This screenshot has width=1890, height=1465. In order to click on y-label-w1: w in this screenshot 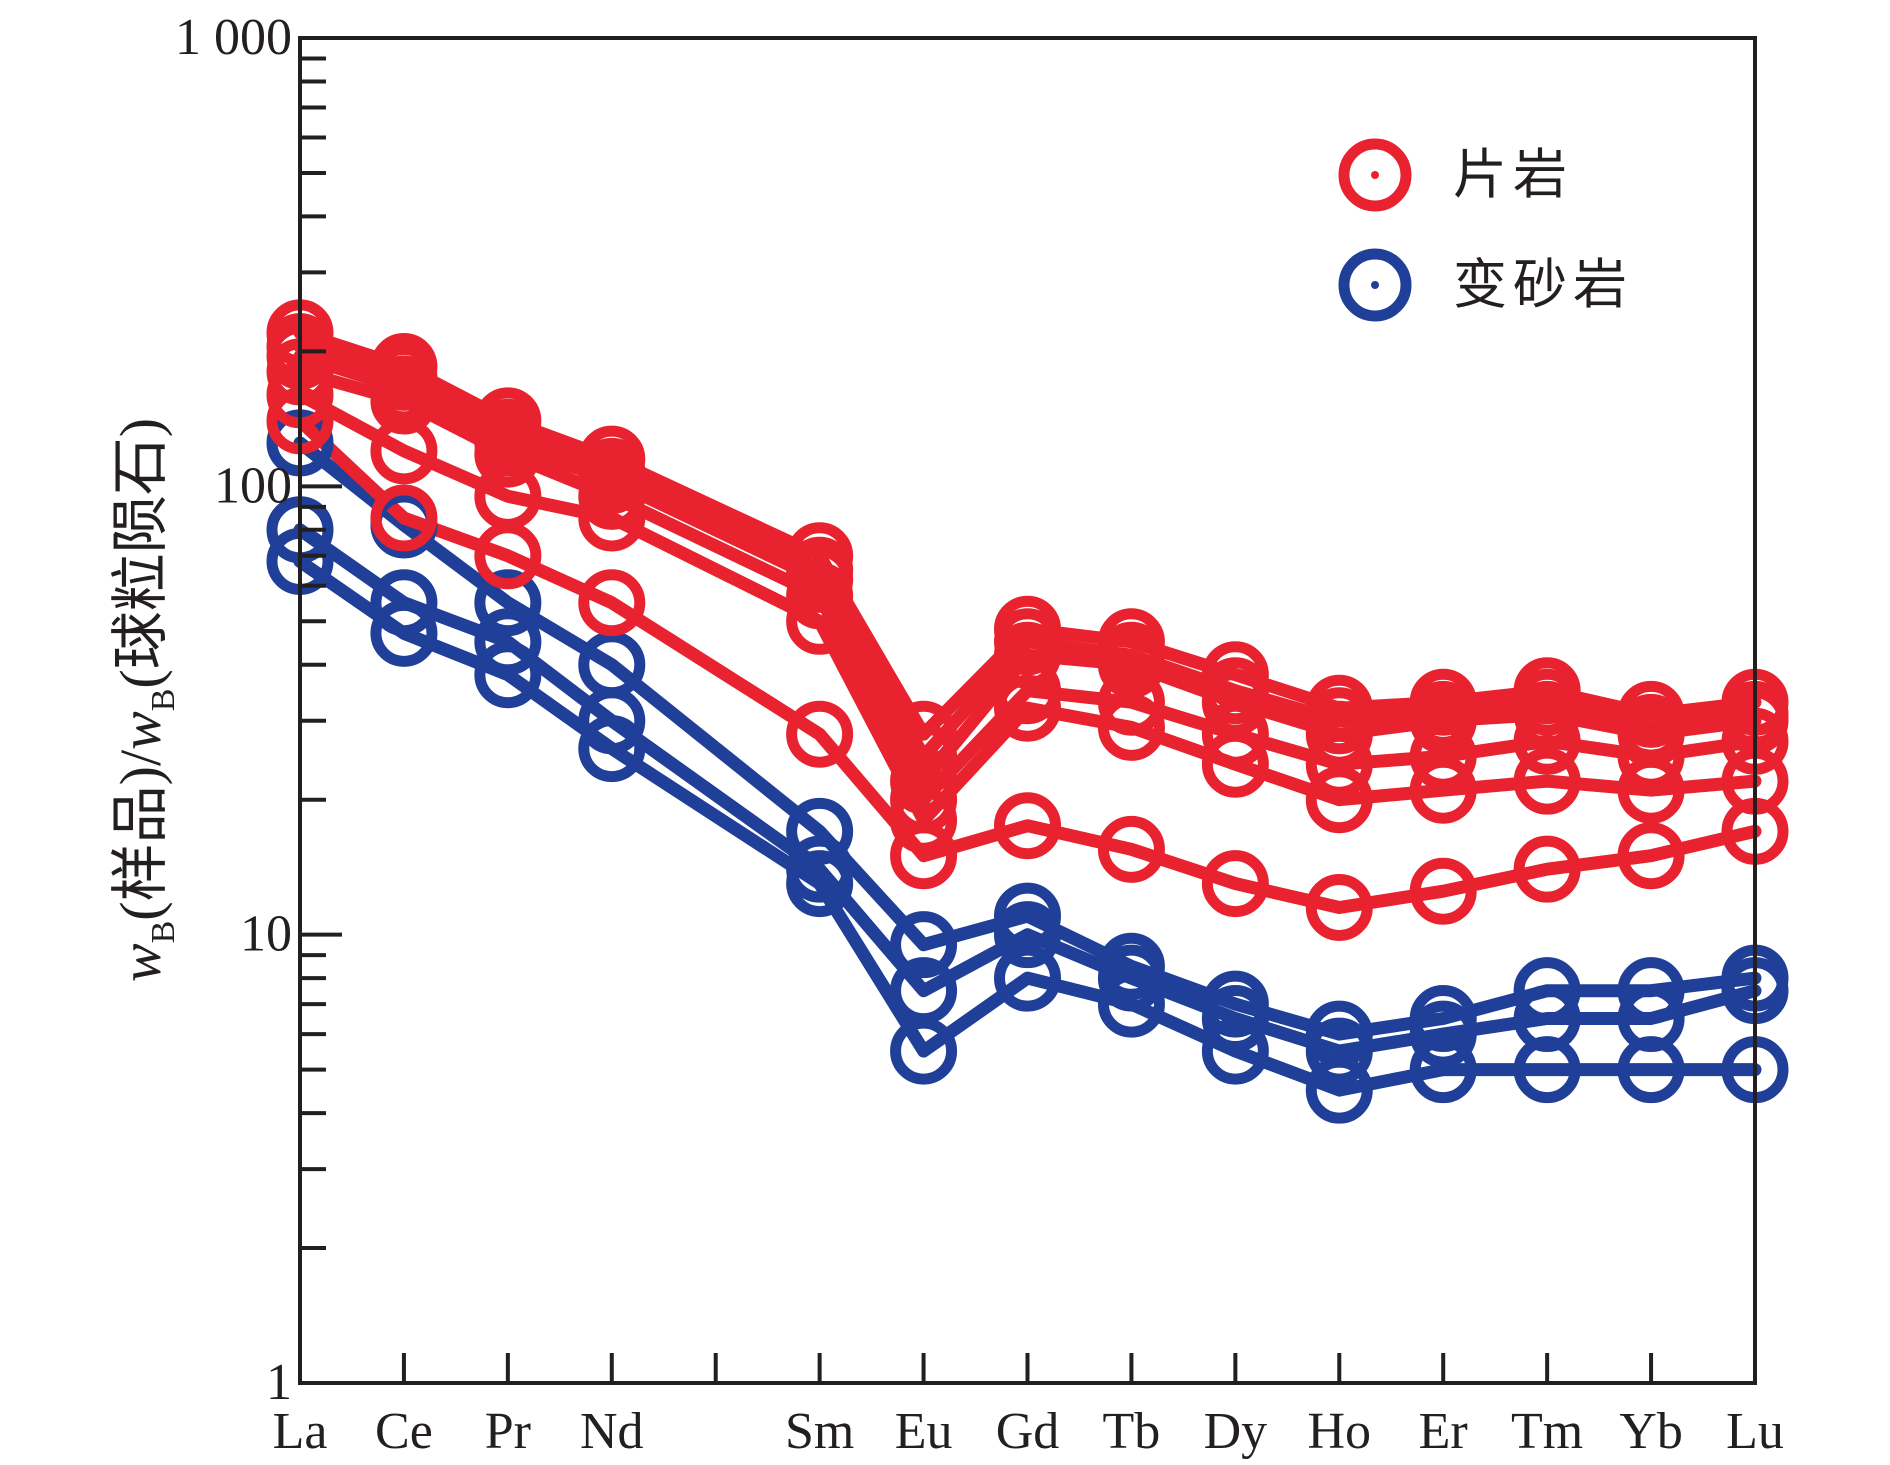, I will do `click(140, 962)`.